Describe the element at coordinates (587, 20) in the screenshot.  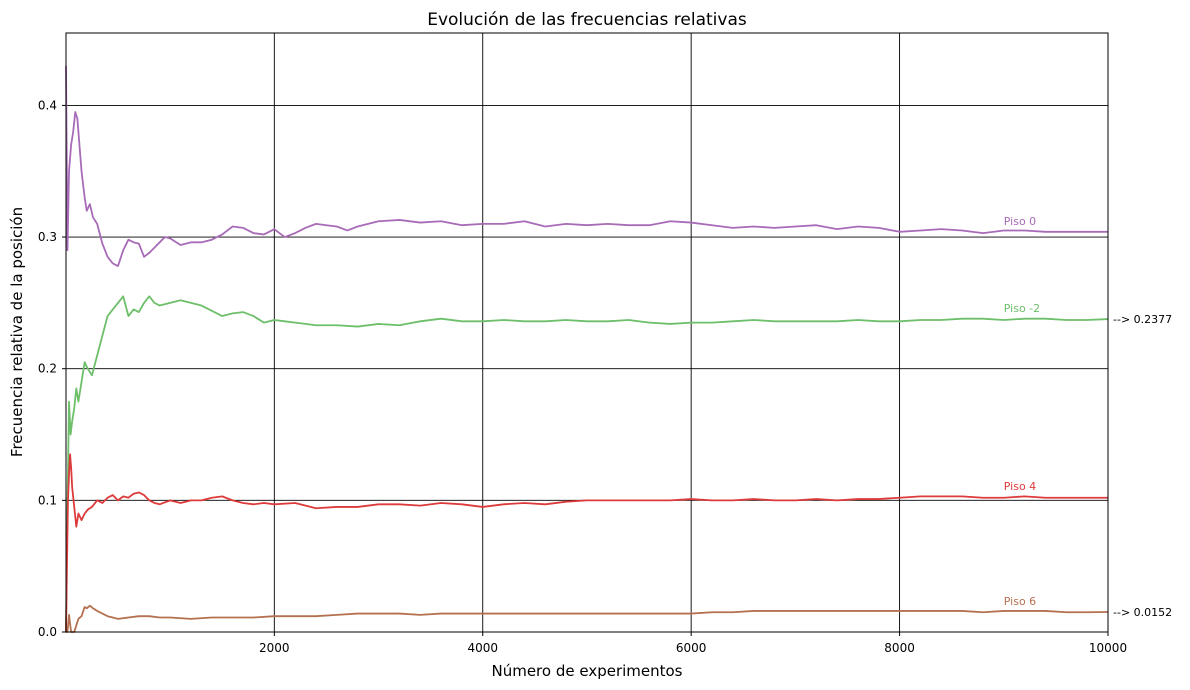
I see `chart-title: Evolución de las frecuencias relativas` at that location.